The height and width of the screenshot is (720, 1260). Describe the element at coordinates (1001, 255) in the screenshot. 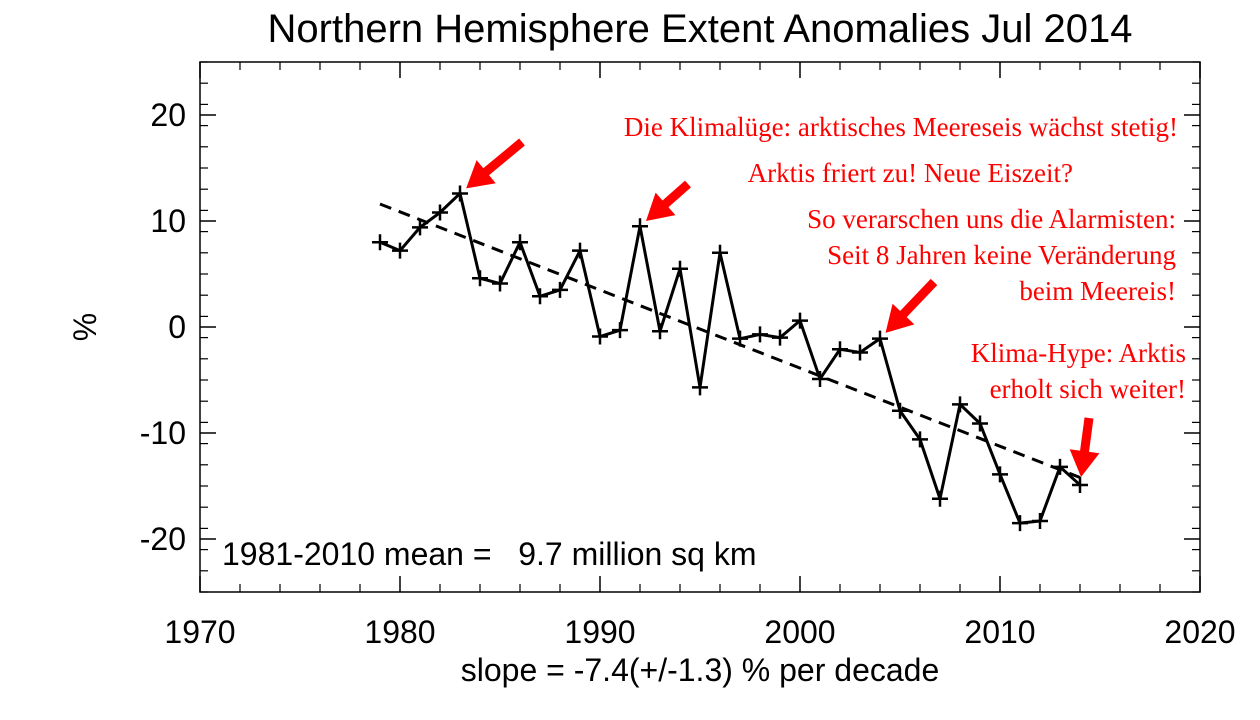

I see `annotation-text: Seit 8 Jahren keine Veränderung` at that location.